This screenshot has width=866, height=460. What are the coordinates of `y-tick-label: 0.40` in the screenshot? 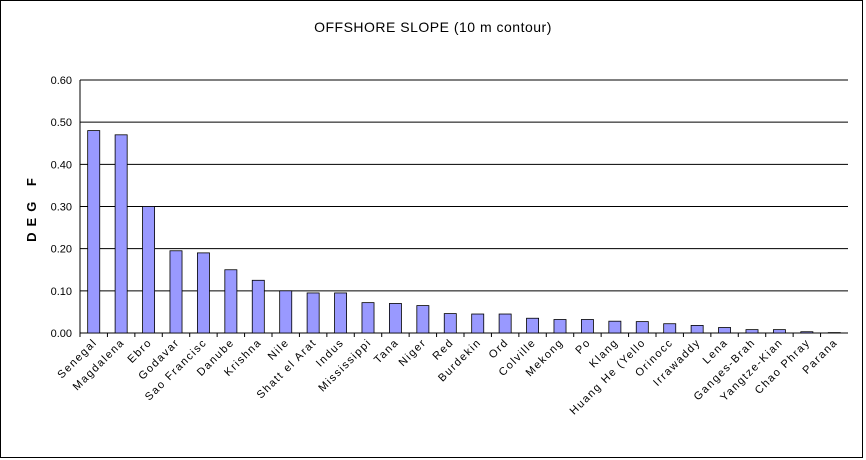 It's located at (61, 165).